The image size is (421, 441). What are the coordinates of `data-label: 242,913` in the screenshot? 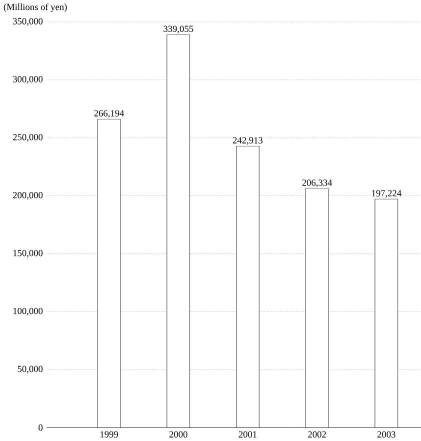 It's located at (247, 141).